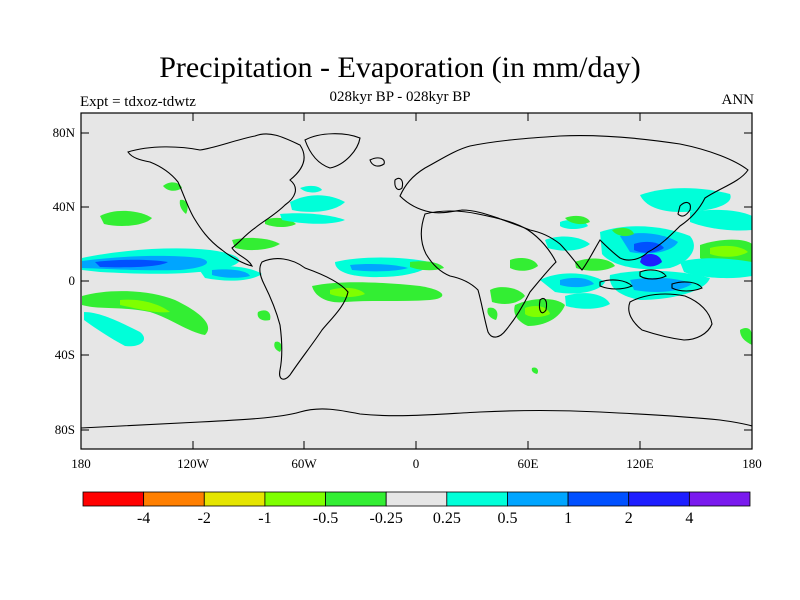 The height and width of the screenshot is (600, 800). I want to click on colorbar-label: 2, so click(629, 518).